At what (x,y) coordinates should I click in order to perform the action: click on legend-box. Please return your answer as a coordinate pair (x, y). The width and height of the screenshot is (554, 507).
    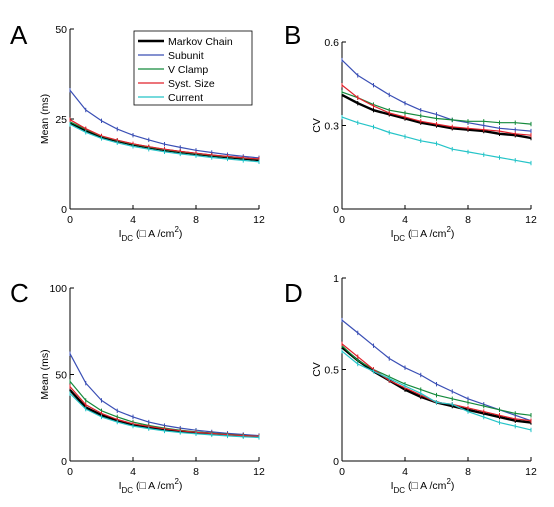
    Looking at the image, I should click on (193, 68).